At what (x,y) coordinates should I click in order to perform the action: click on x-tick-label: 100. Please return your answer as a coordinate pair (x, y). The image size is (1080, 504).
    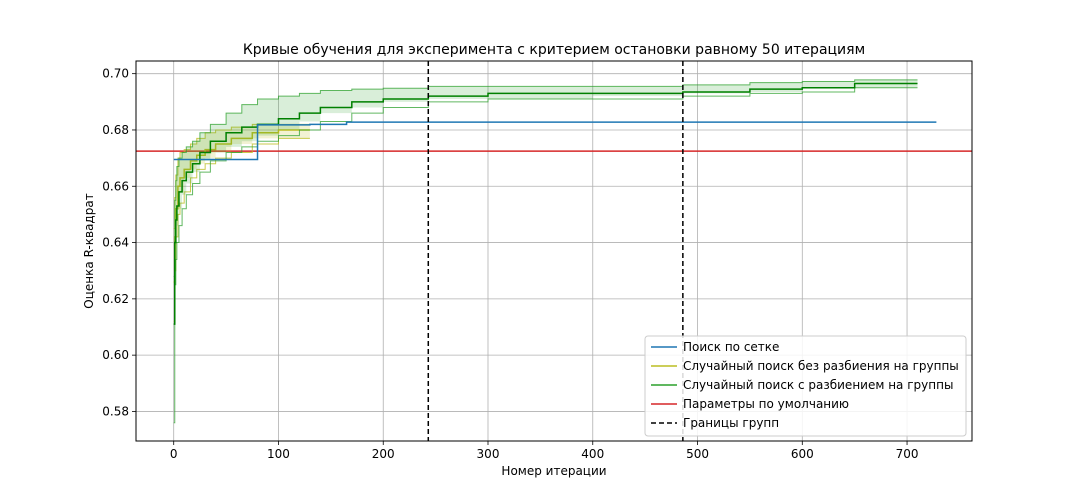
    Looking at the image, I should click on (278, 454).